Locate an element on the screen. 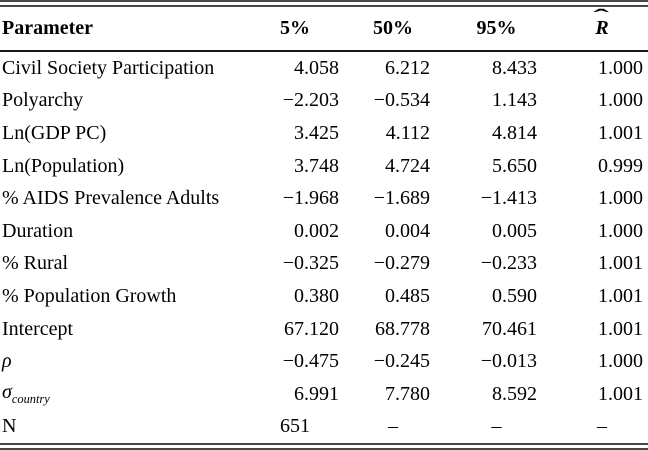 This screenshot has width=648, height=450. param-cell-rho: ρ is located at coordinates (125, 361).